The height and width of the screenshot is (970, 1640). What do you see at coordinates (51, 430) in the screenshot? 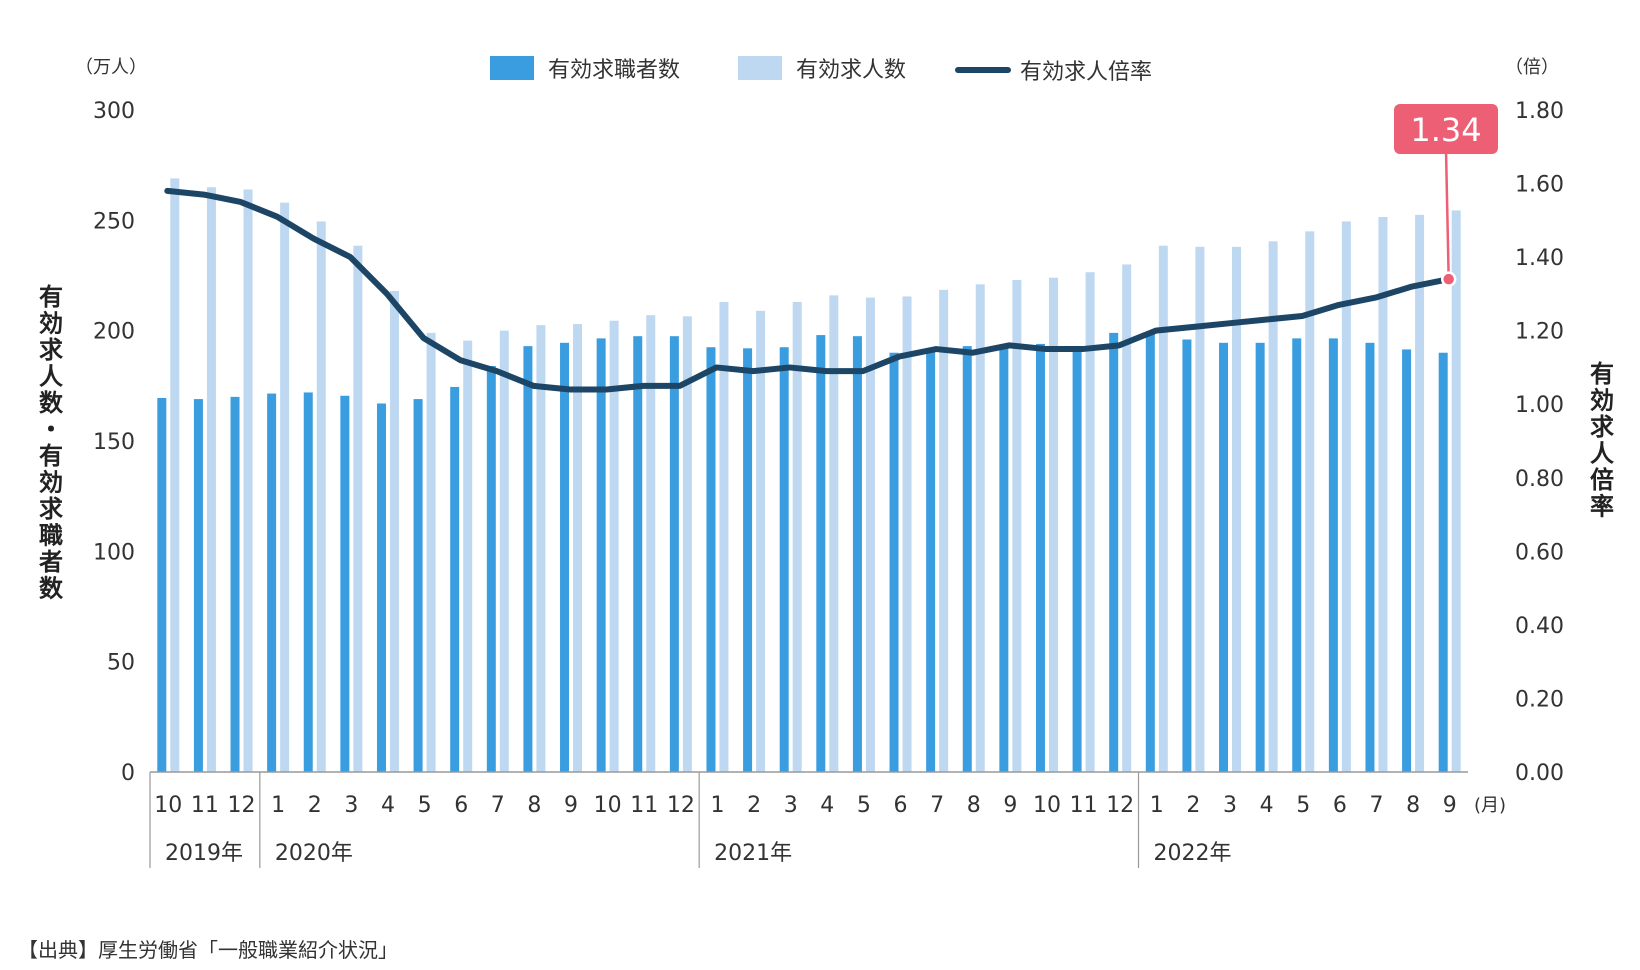
I see `axis-title-char: ・` at bounding box center [51, 430].